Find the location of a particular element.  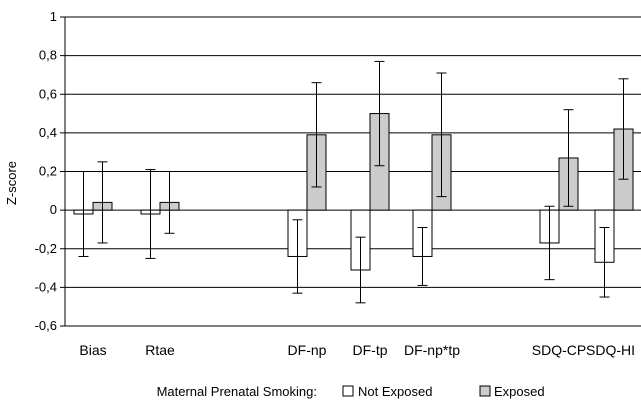

x-category-label: DF-tp is located at coordinates (370, 350).